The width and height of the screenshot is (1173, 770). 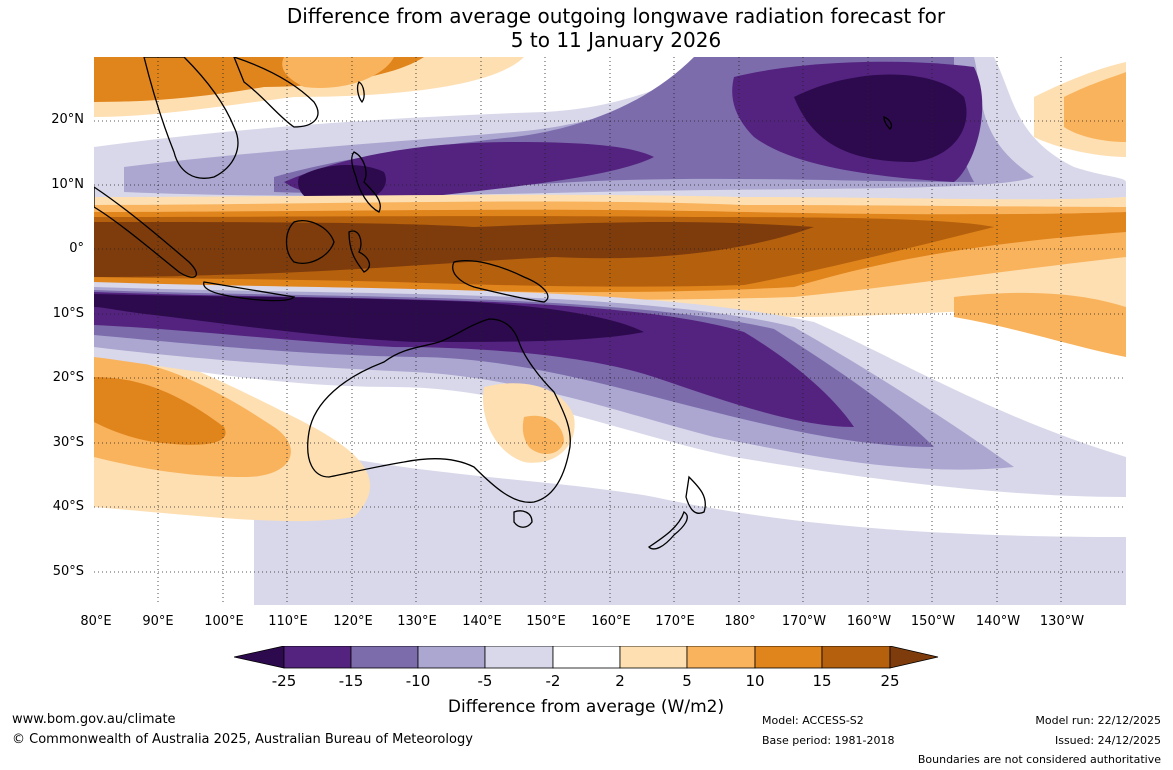 What do you see at coordinates (351, 681) in the screenshot?
I see `legend-tick-minus15: -15` at bounding box center [351, 681].